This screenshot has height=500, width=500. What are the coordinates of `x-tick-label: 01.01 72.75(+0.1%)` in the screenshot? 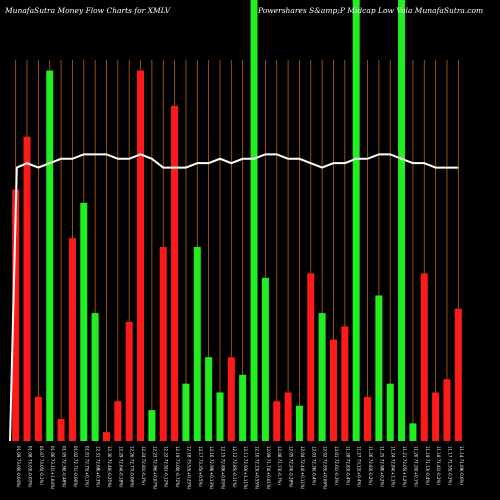 It's located at (86, 466).